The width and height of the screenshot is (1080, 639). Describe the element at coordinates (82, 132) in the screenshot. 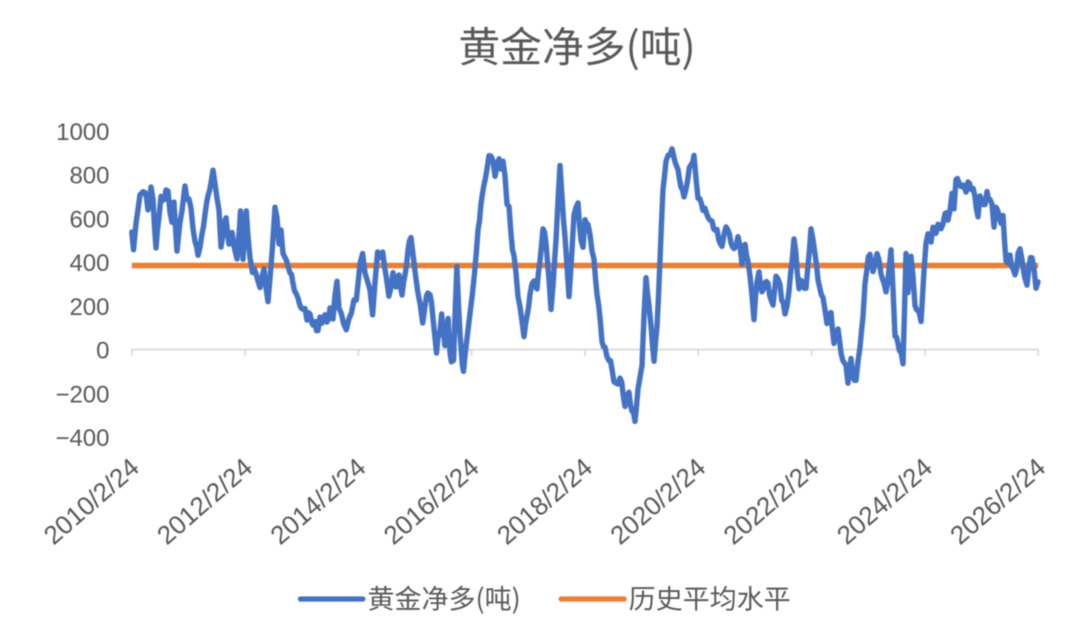

I see `svg-text: 1000` at that location.